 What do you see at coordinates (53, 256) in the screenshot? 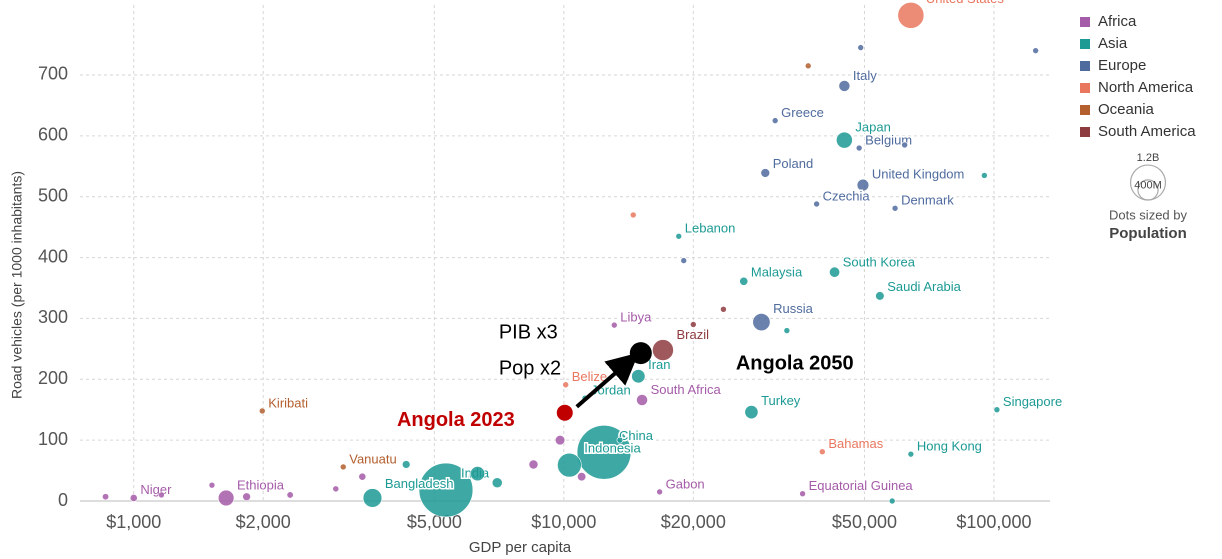
I see `y-tick-label: 400` at bounding box center [53, 256].